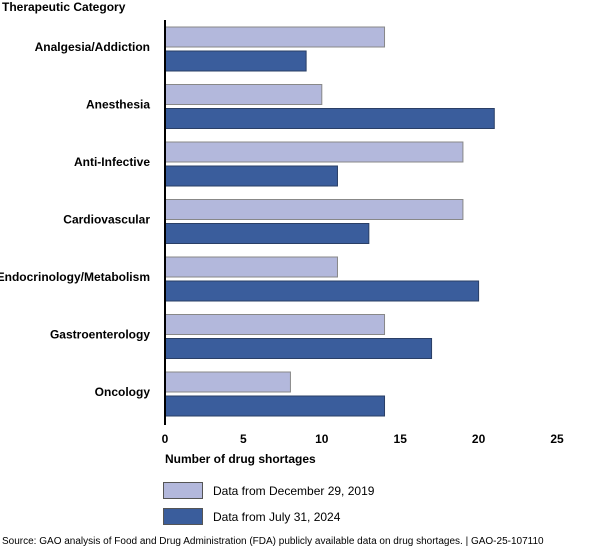 The height and width of the screenshot is (550, 600). Describe the element at coordinates (277, 516) in the screenshot. I see `legend-label-2024: Data from July 31, 2024` at that location.